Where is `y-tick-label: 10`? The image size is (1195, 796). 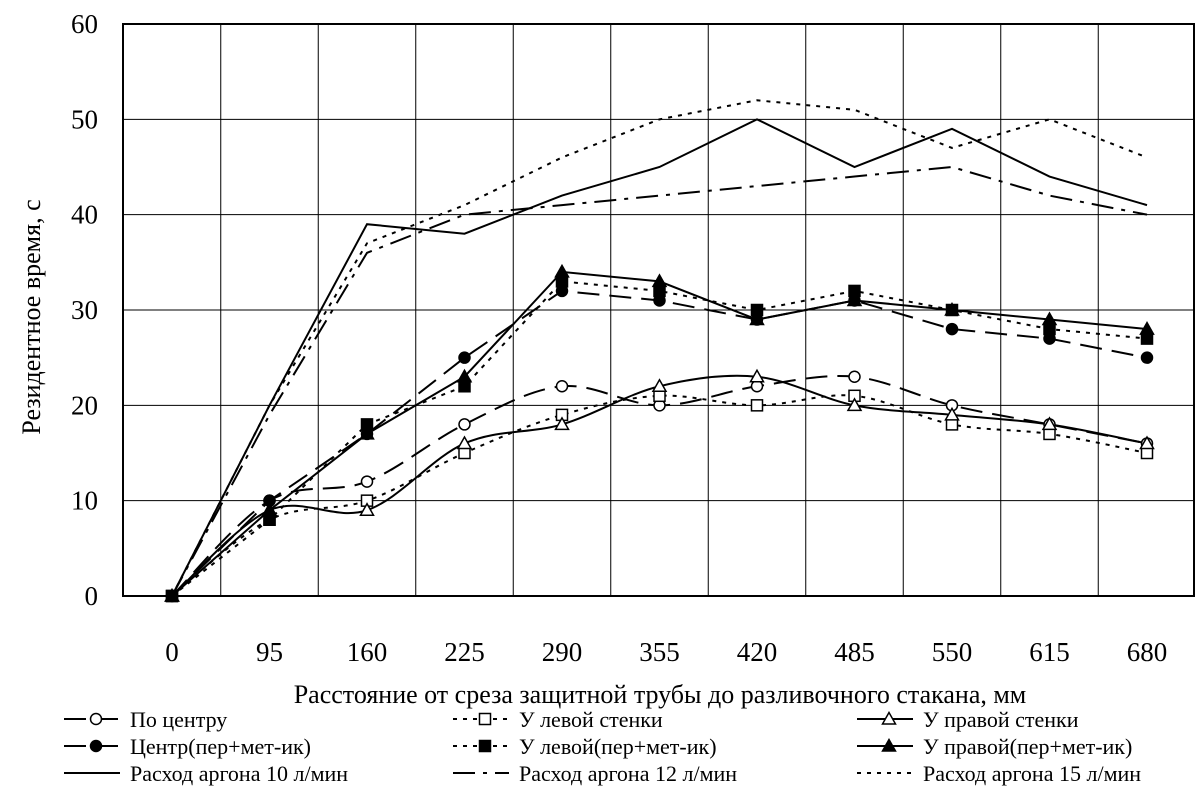 y-tick-label: 10 is located at coordinates (84, 501).